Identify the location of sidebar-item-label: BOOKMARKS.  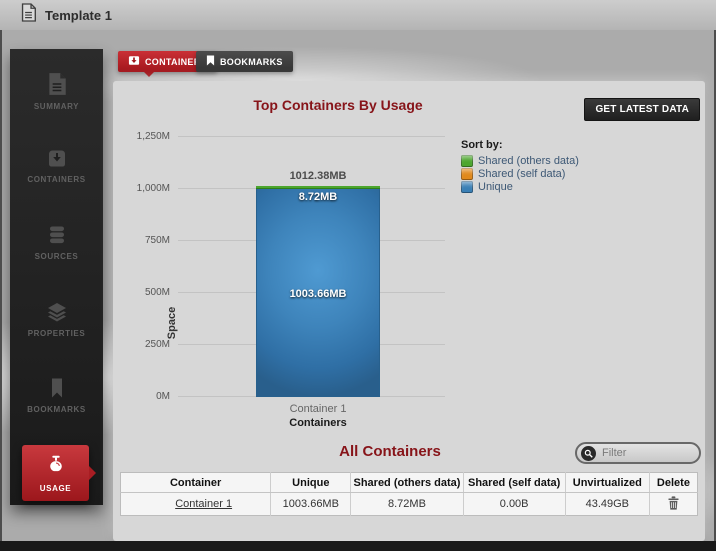
(56, 409).